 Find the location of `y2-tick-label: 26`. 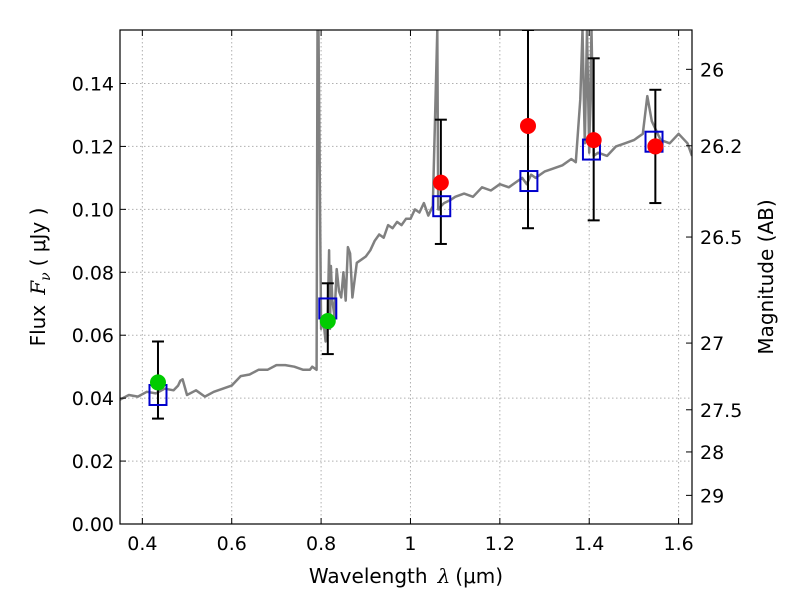

y2-tick-label: 26 is located at coordinates (712, 70).